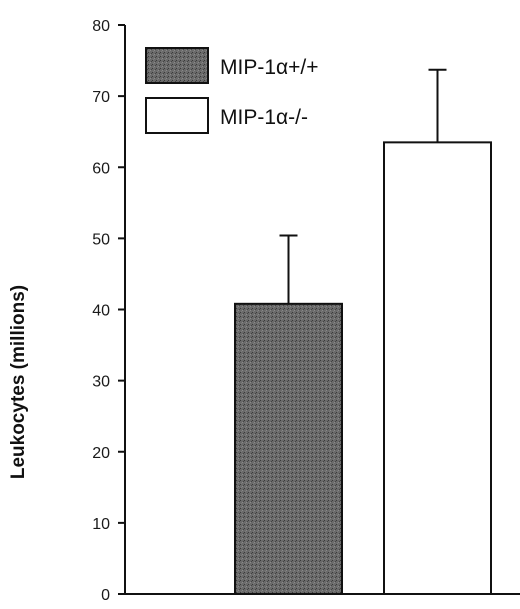 The image size is (520, 609). I want to click on y-tick-label: 20, so click(101, 453).